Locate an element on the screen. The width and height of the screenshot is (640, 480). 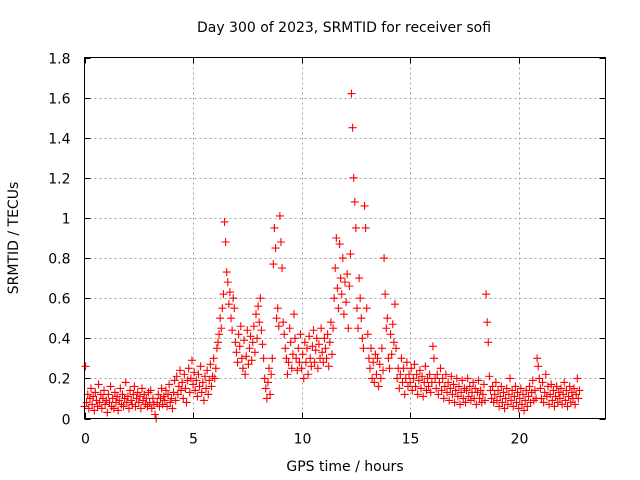
y-tick-label: 1.4 is located at coordinates (59, 140).